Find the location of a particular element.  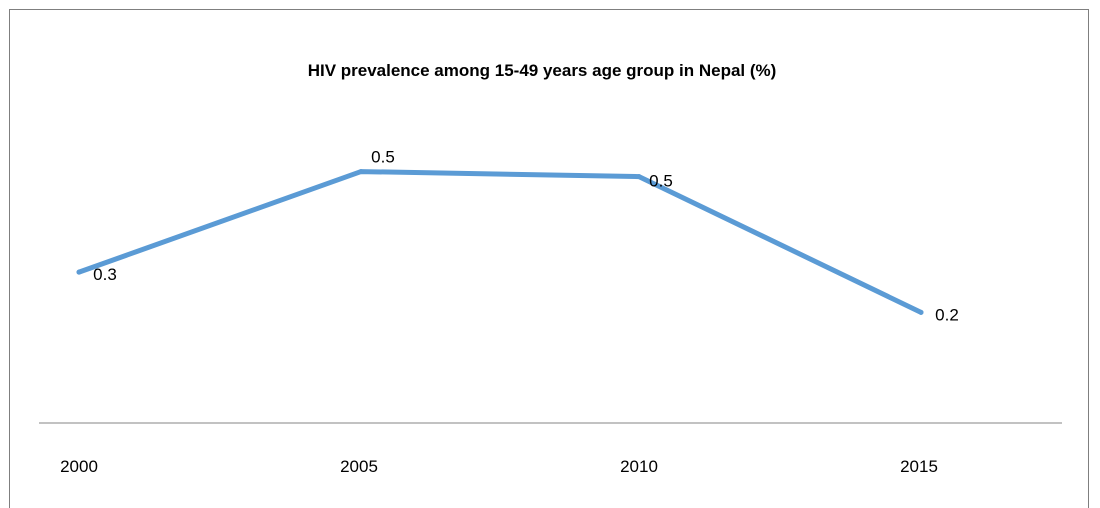

x-tick-label-2010: 2010 is located at coordinates (639, 466).